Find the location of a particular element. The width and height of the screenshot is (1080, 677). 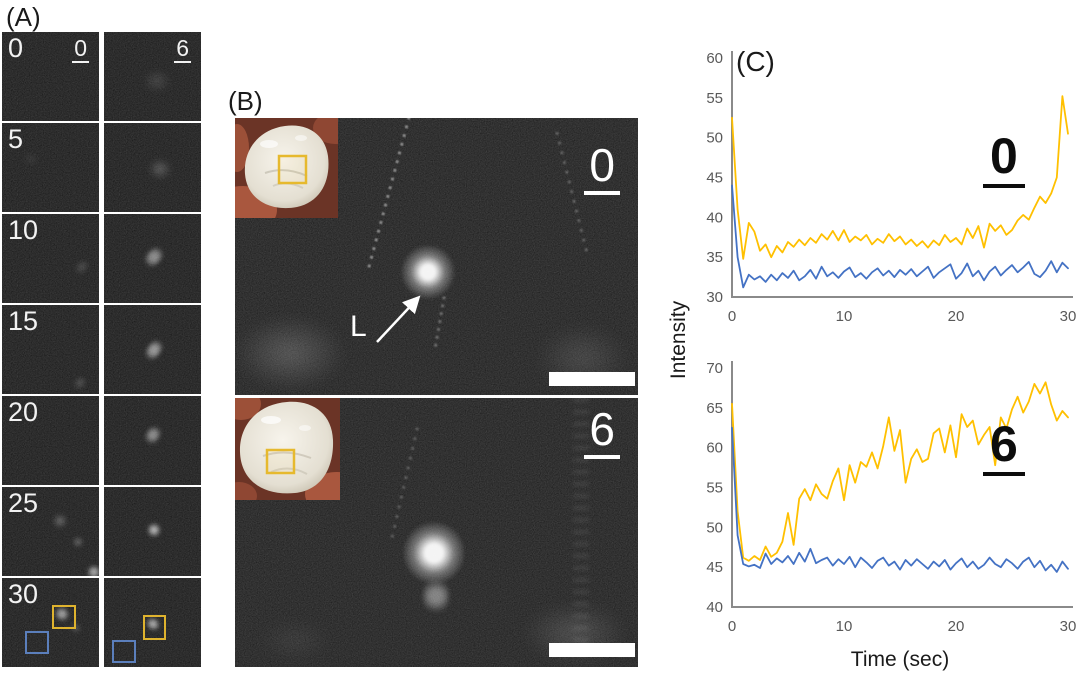

frame-tile: 20 is located at coordinates (50, 440).